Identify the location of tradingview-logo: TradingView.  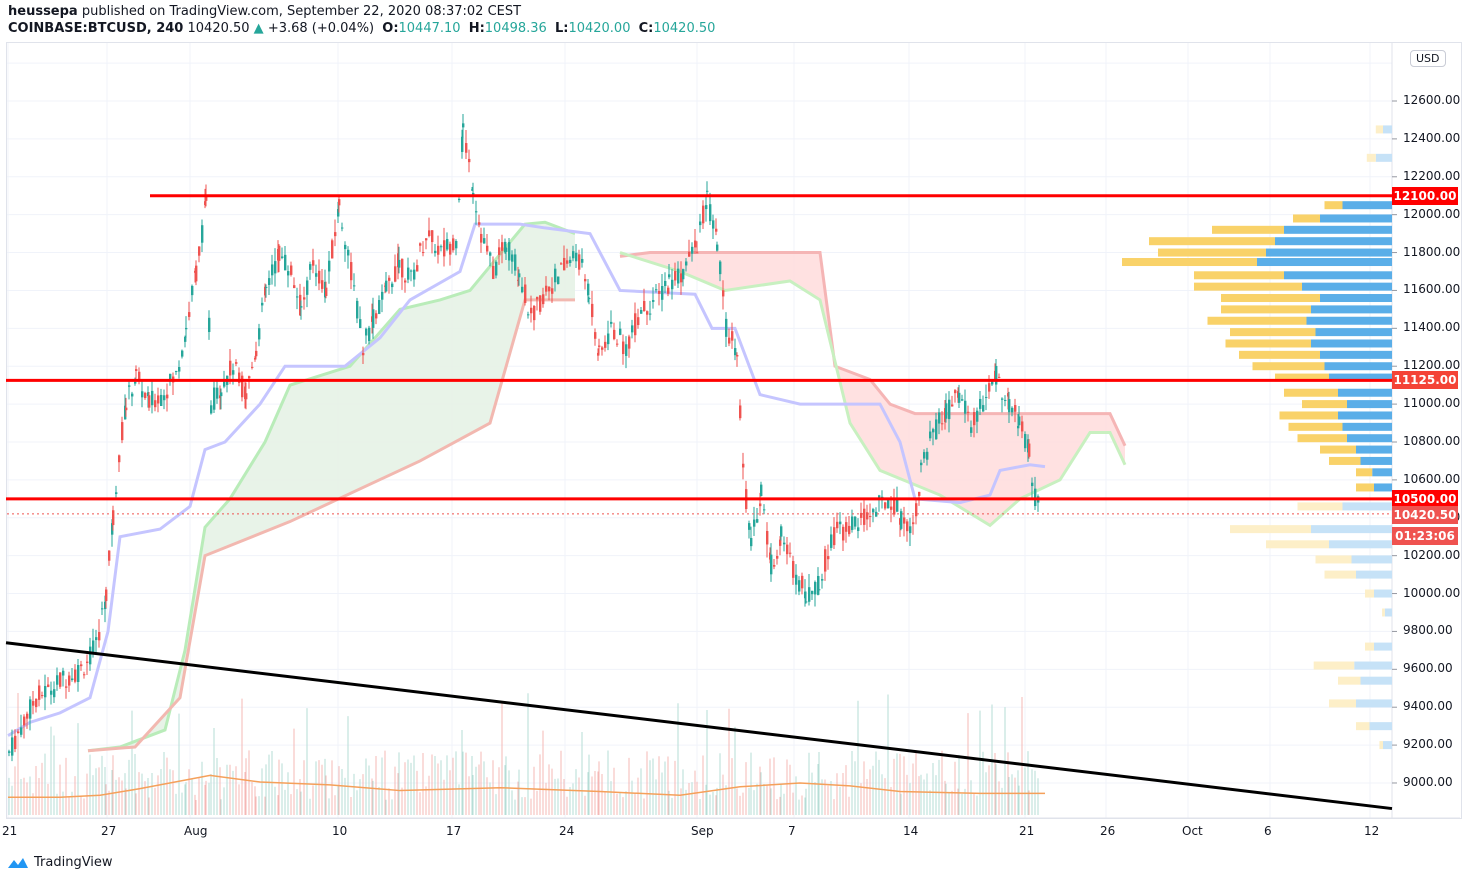
(59, 862).